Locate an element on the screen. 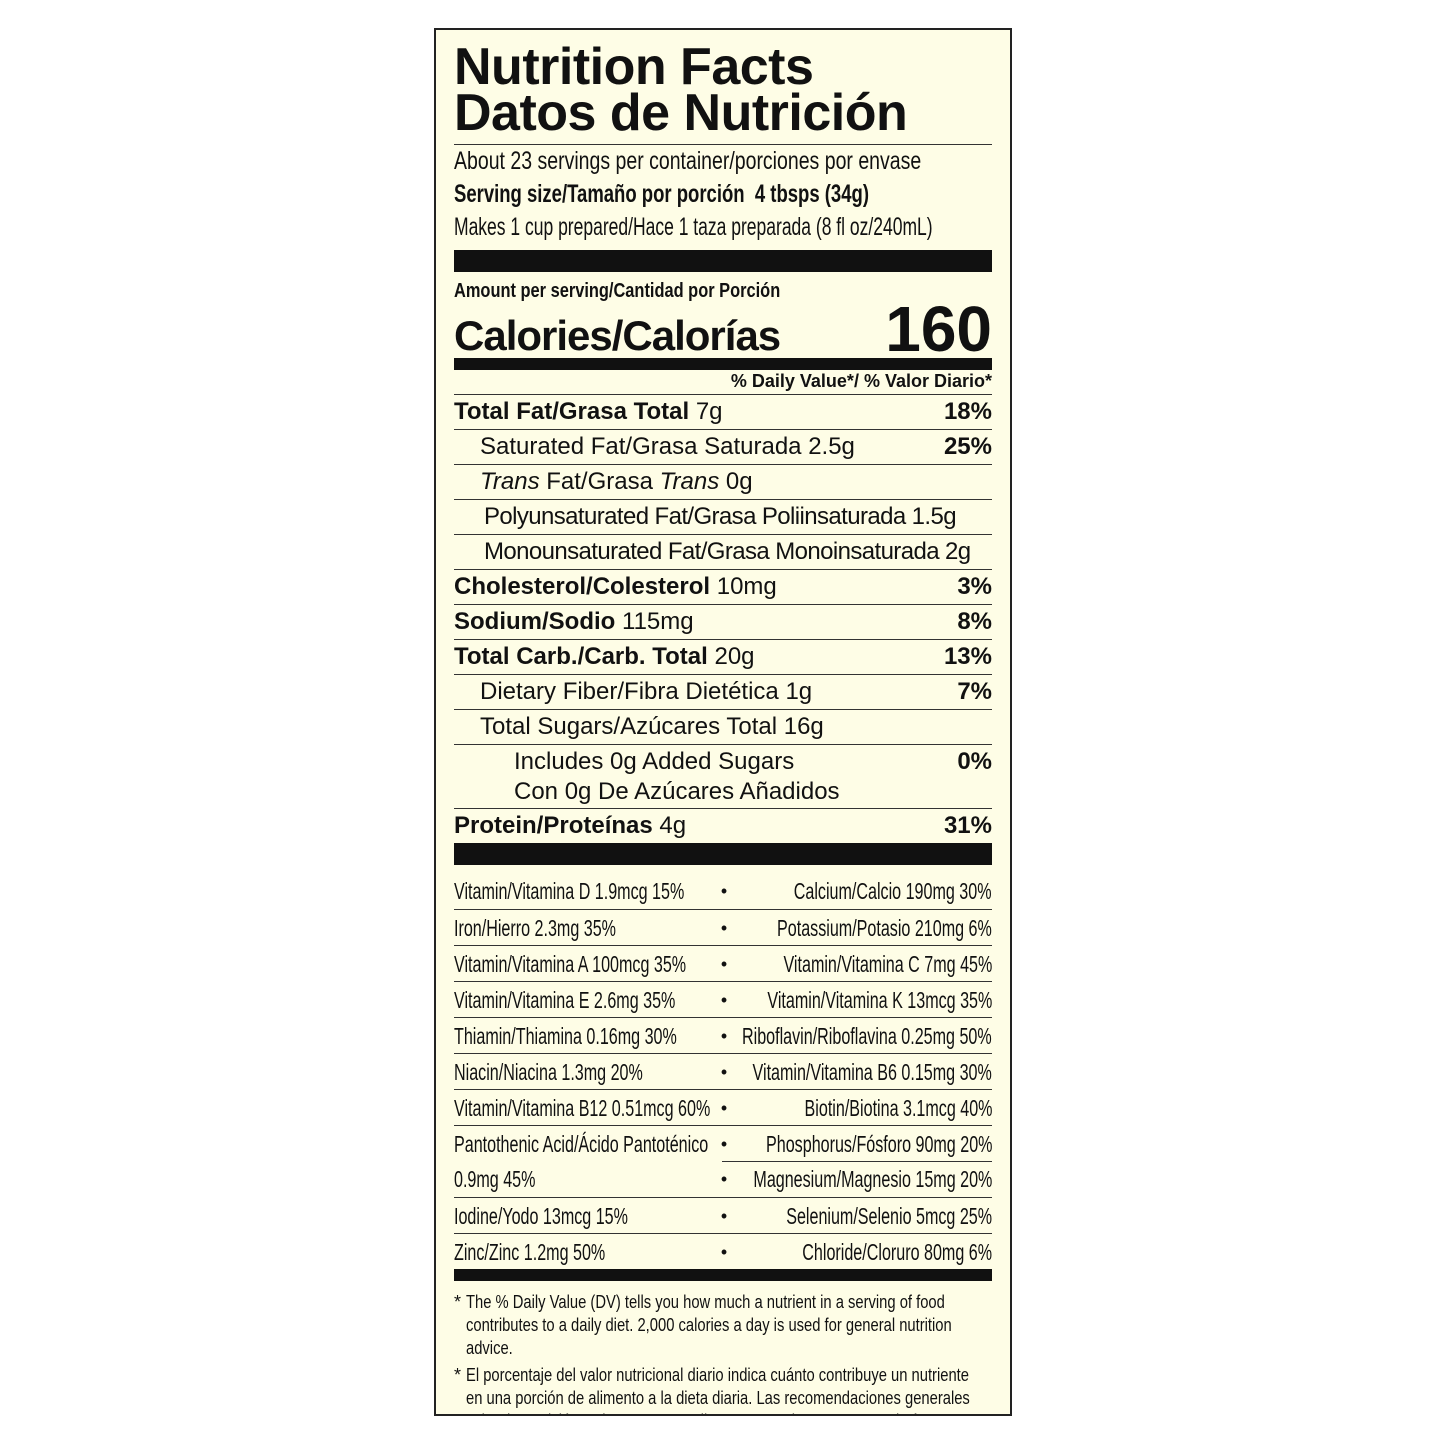 This screenshot has height=1445, width=1445. vitamin-left: Zinc/Zinc 1.2mg 50% is located at coordinates (530, 1251).